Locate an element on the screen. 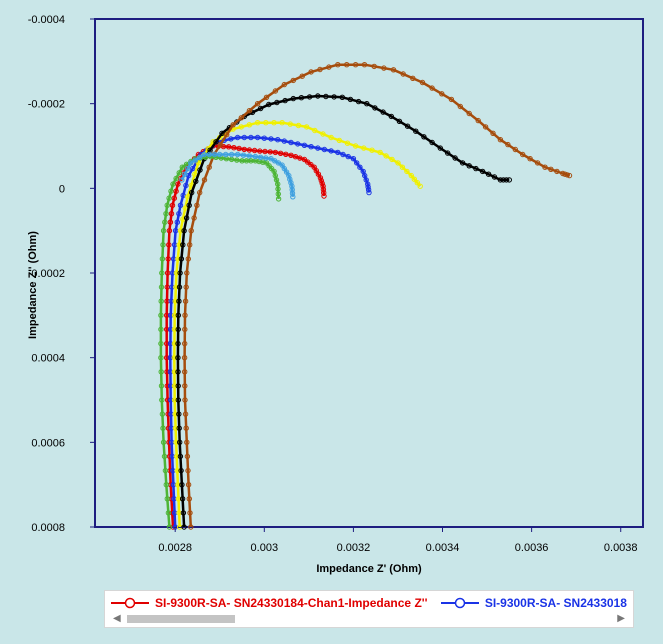  legend-item-chan2: SI-9300R-SA- SN2433018 is located at coordinates (533, 603).